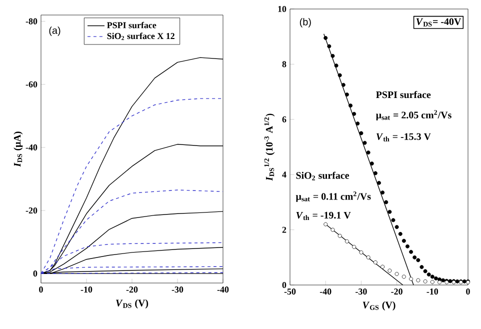  What do you see at coordinates (269, 147) in the screenshot?
I see `y-axis-title: I$_{DS}$$^{1/2}$ (10$^{-3}$ A$^{1/2}$)` at bounding box center [269, 147].